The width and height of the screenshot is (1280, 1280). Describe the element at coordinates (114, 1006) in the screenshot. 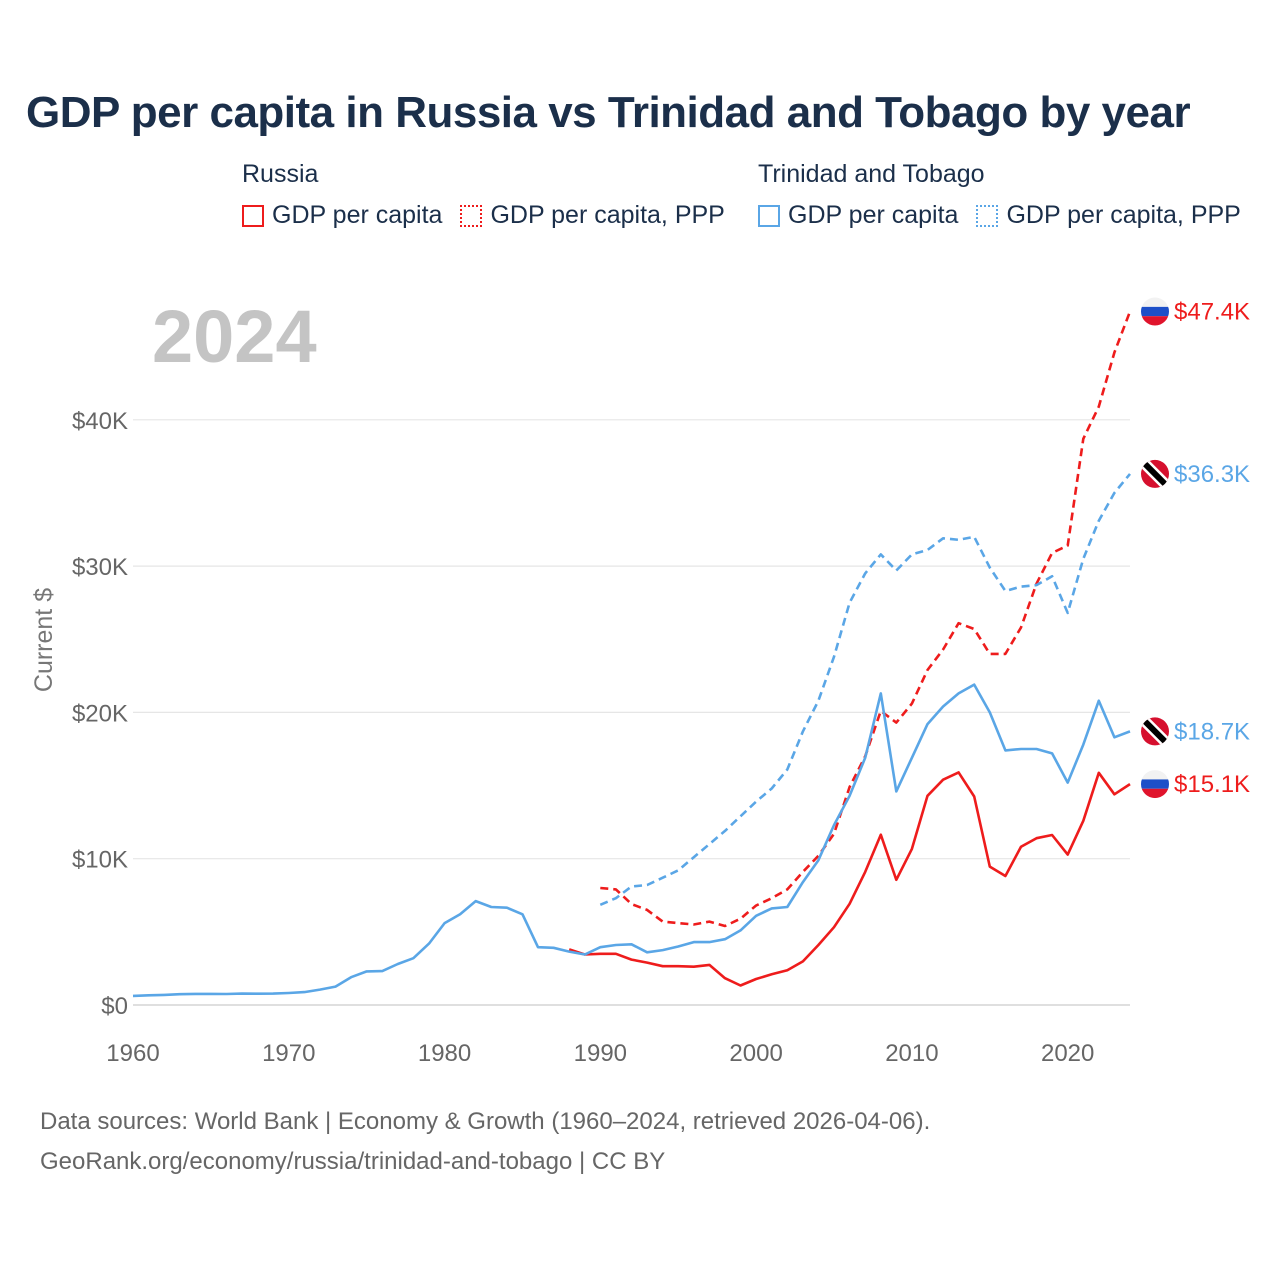

I see `y-tick-label: $0` at that location.